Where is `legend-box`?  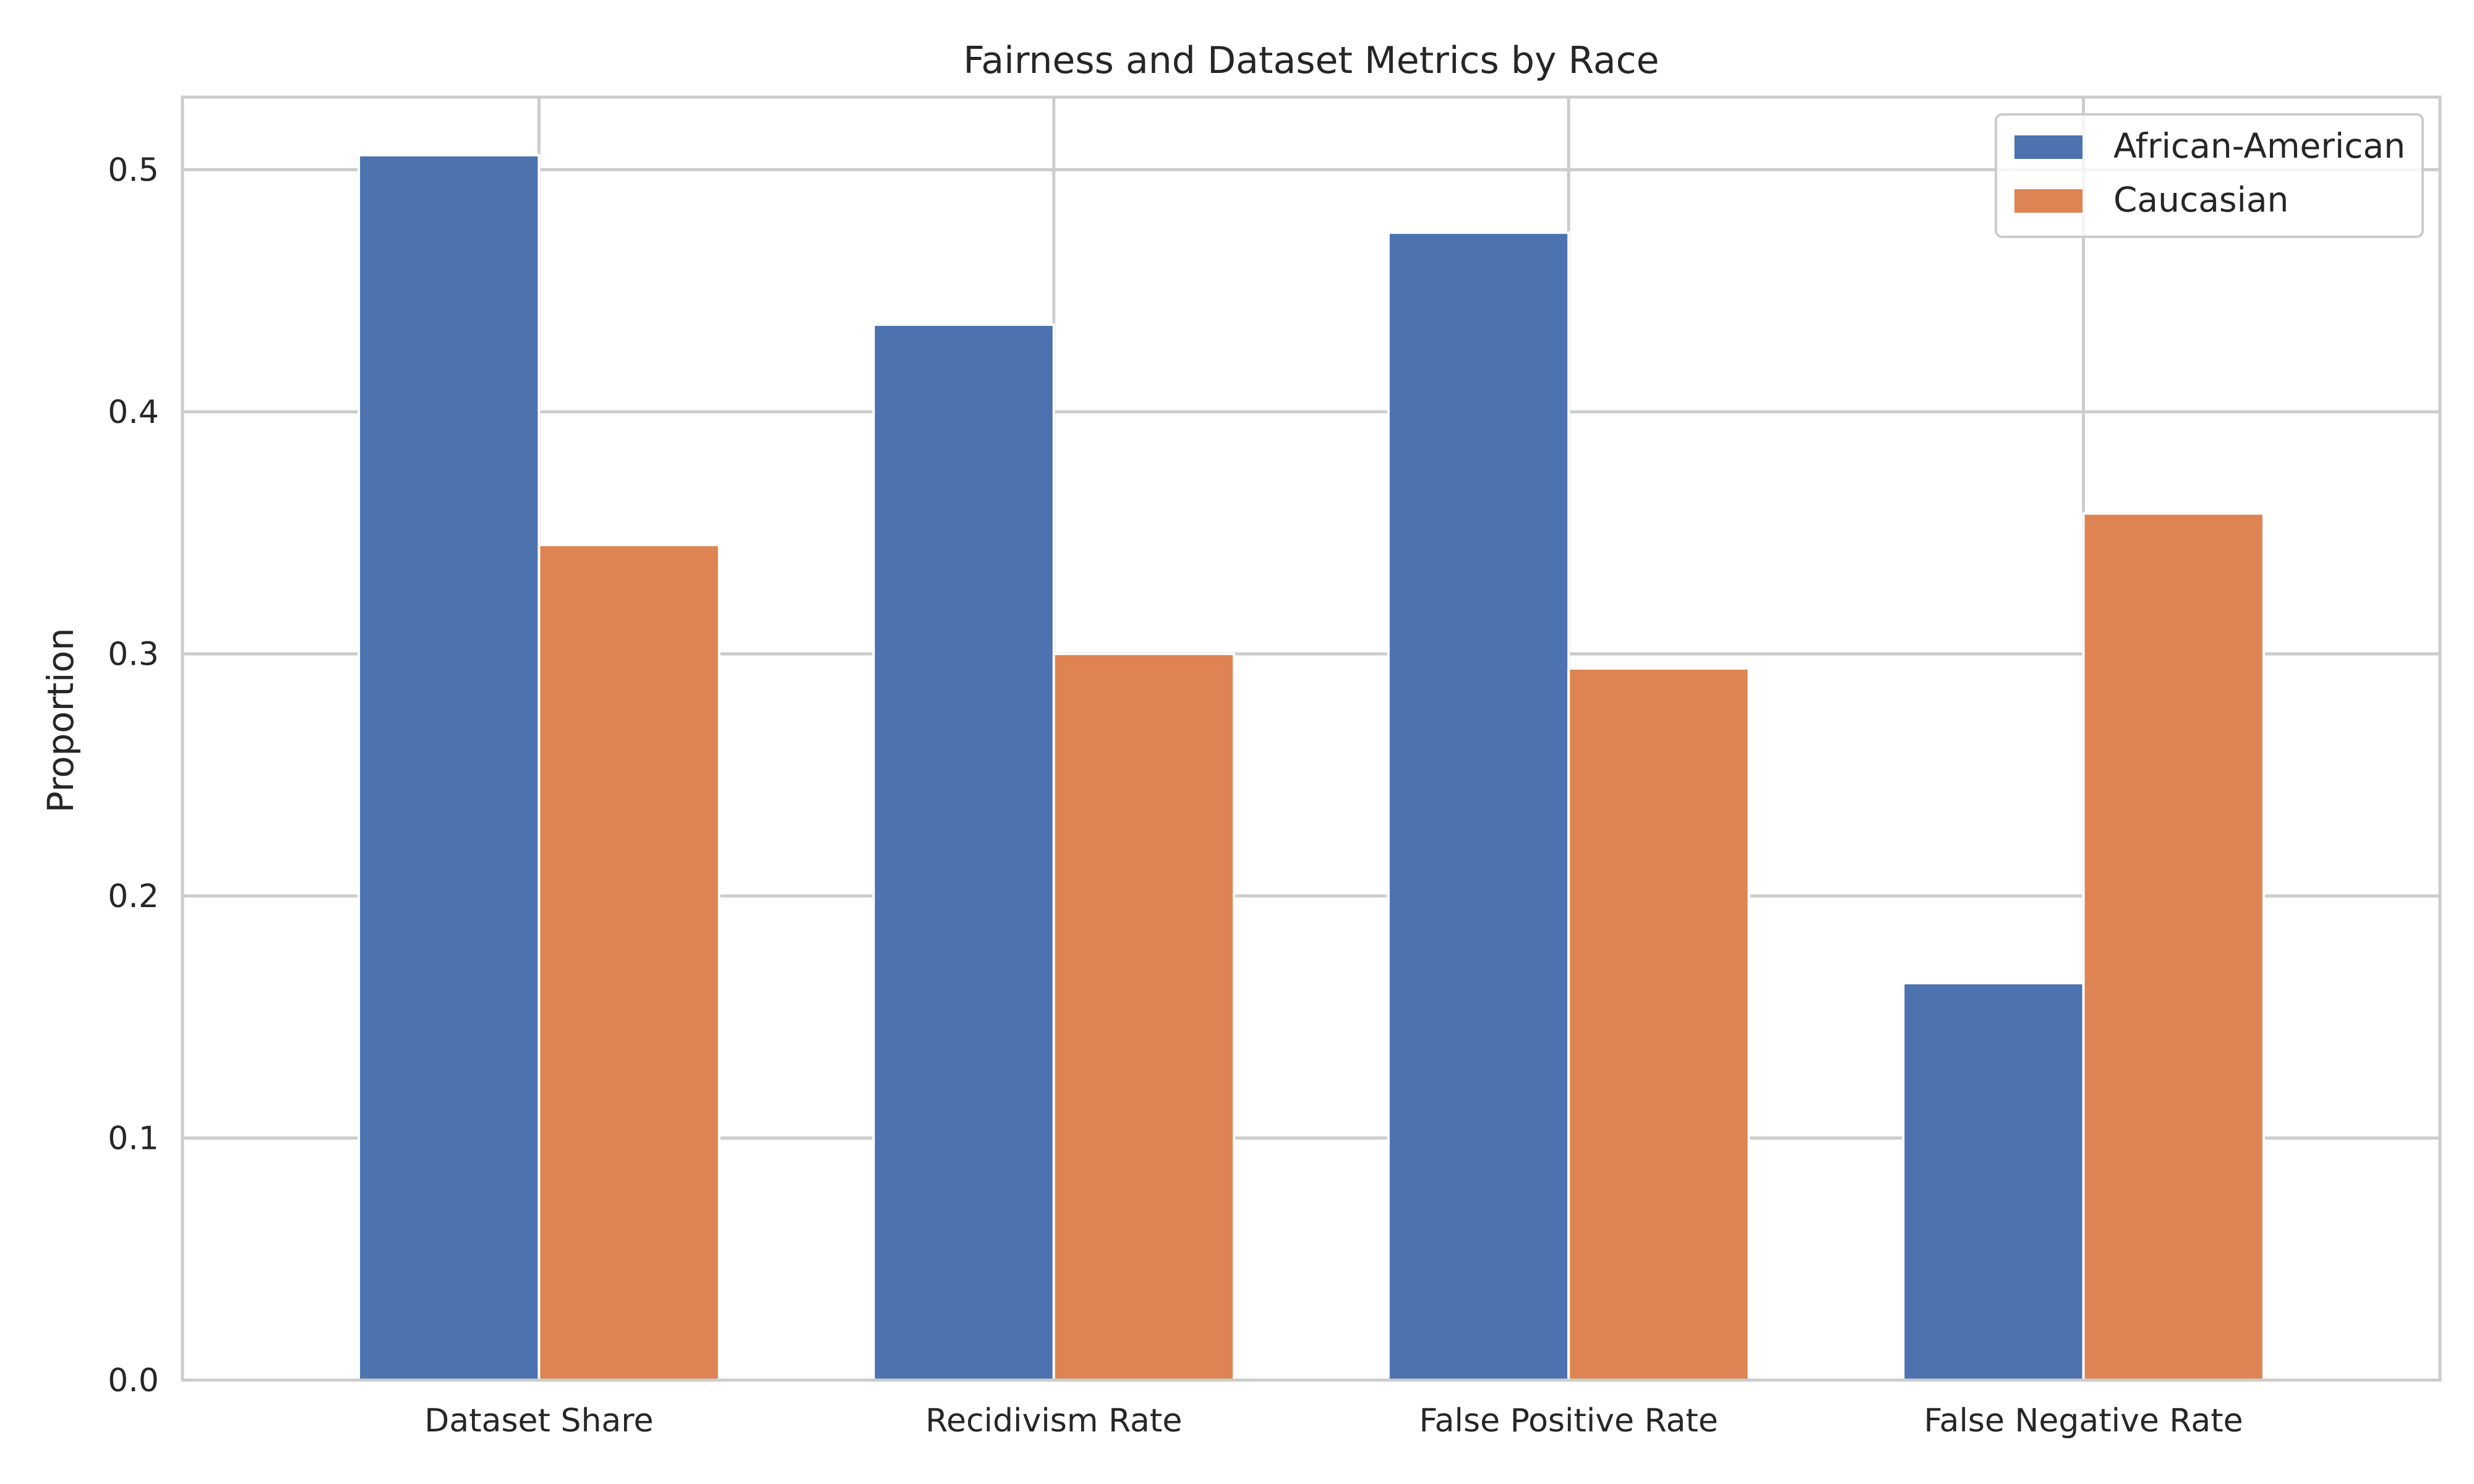 legend-box is located at coordinates (2209, 175).